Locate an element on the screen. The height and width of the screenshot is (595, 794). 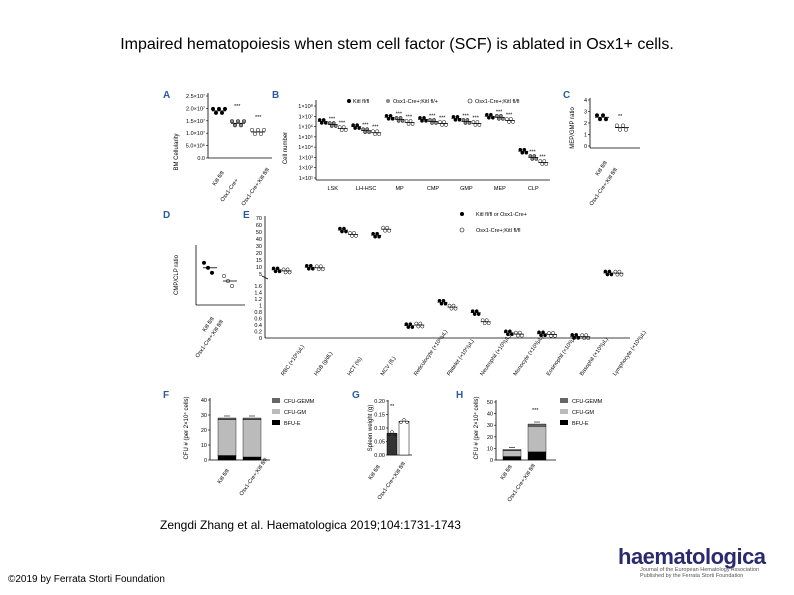
panel-b-yticks: 1×10⁸ 1×10⁷ 1×10⁶ 1×10⁵ 1×10⁴ 1×10³ 1×10² 1×10¹ is located at coordinates (307, 142).